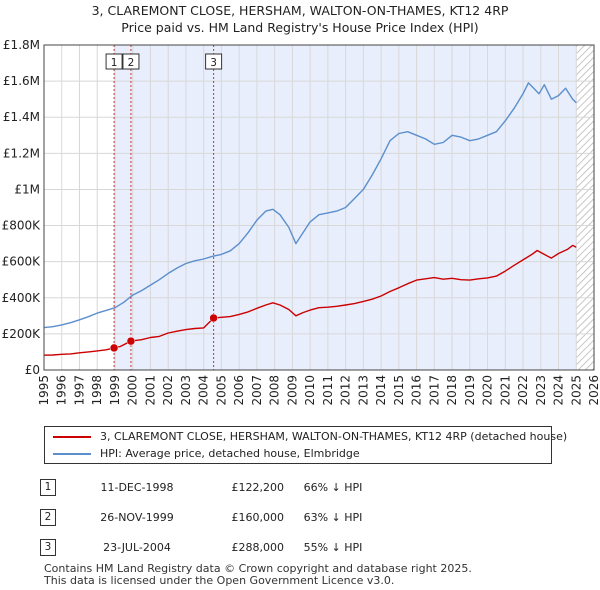  Describe the element at coordinates (97, 390) in the screenshot. I see `x-tick-label: 1998` at that location.